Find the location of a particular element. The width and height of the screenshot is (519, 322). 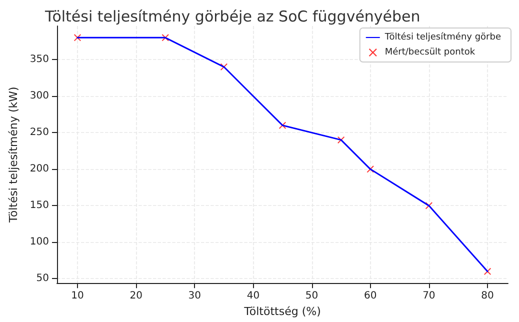

x-axis-title: Töltöttség (%) is located at coordinates (282, 311).